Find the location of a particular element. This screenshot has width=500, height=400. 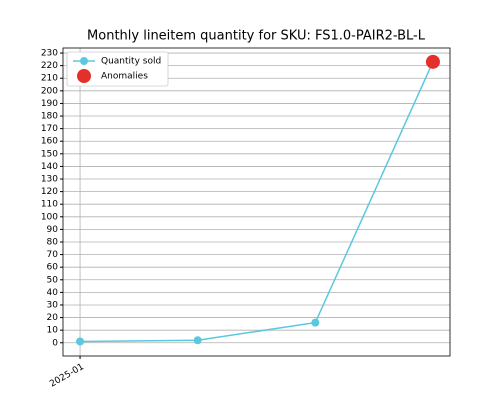

legend-label: Anomalies is located at coordinates (124, 77).